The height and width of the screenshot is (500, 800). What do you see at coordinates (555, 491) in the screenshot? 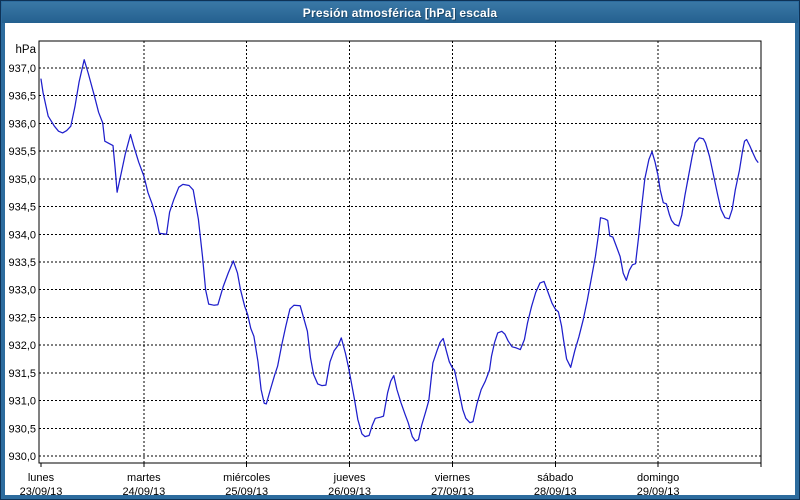
I see `x-axis-day-date: 28/09/13` at bounding box center [555, 491].